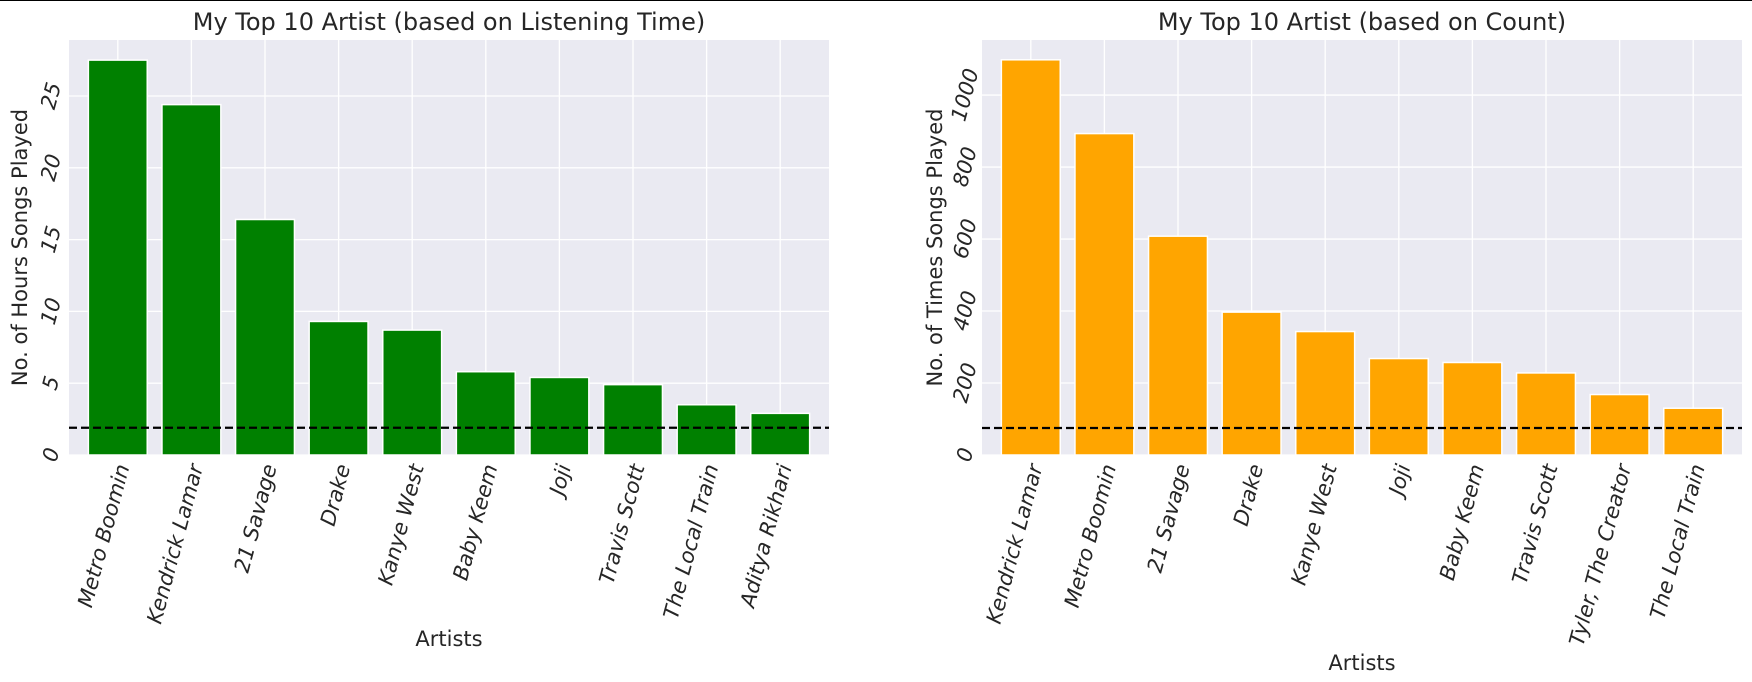 The height and width of the screenshot is (682, 1752). What do you see at coordinates (965, 382) in the screenshot?
I see `y-tick-label: 200` at bounding box center [965, 382].